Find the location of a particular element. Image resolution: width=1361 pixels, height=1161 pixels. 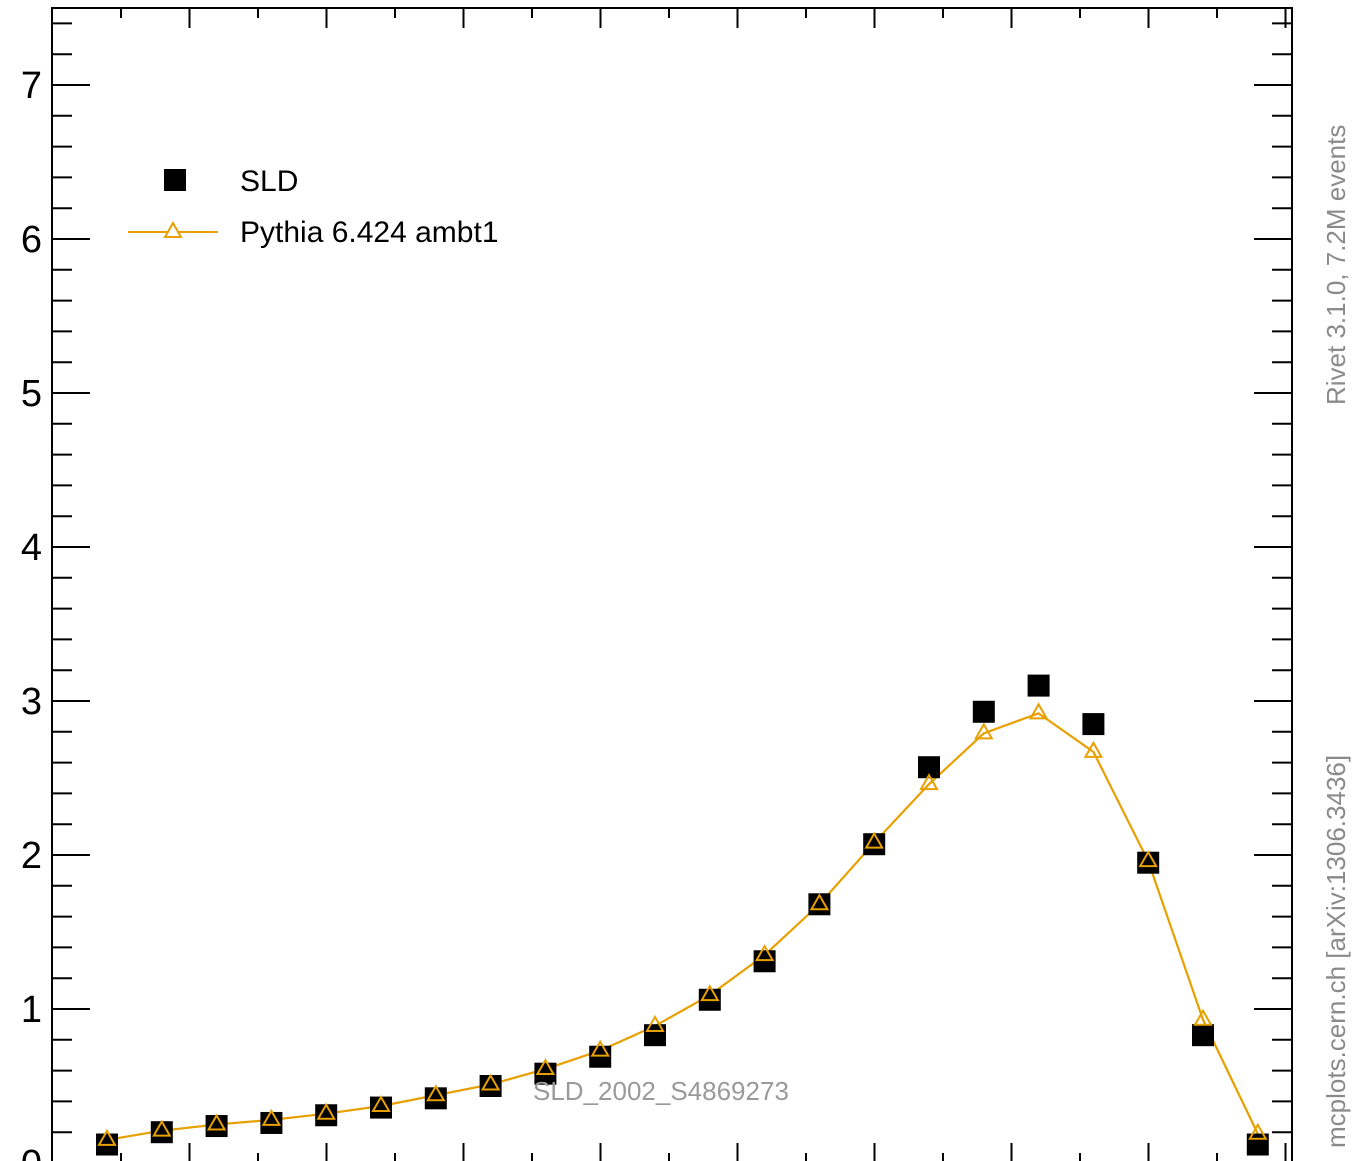

legend-pythia-marker is located at coordinates (173, 229).